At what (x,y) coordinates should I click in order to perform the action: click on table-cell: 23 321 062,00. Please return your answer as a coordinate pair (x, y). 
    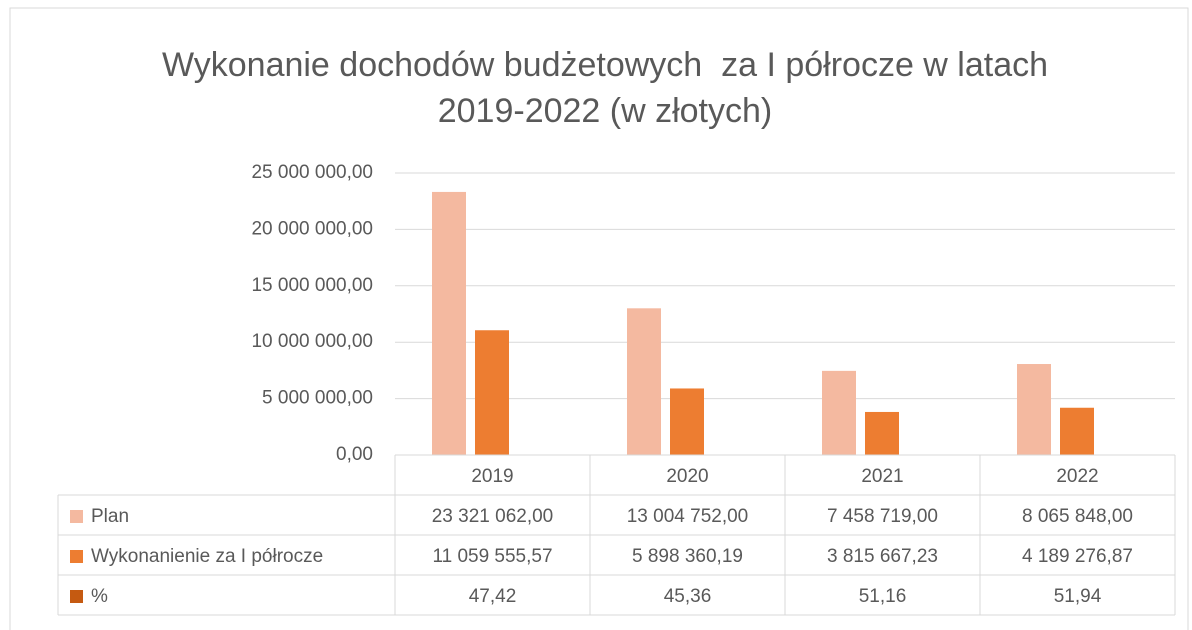
    Looking at the image, I should click on (493, 516).